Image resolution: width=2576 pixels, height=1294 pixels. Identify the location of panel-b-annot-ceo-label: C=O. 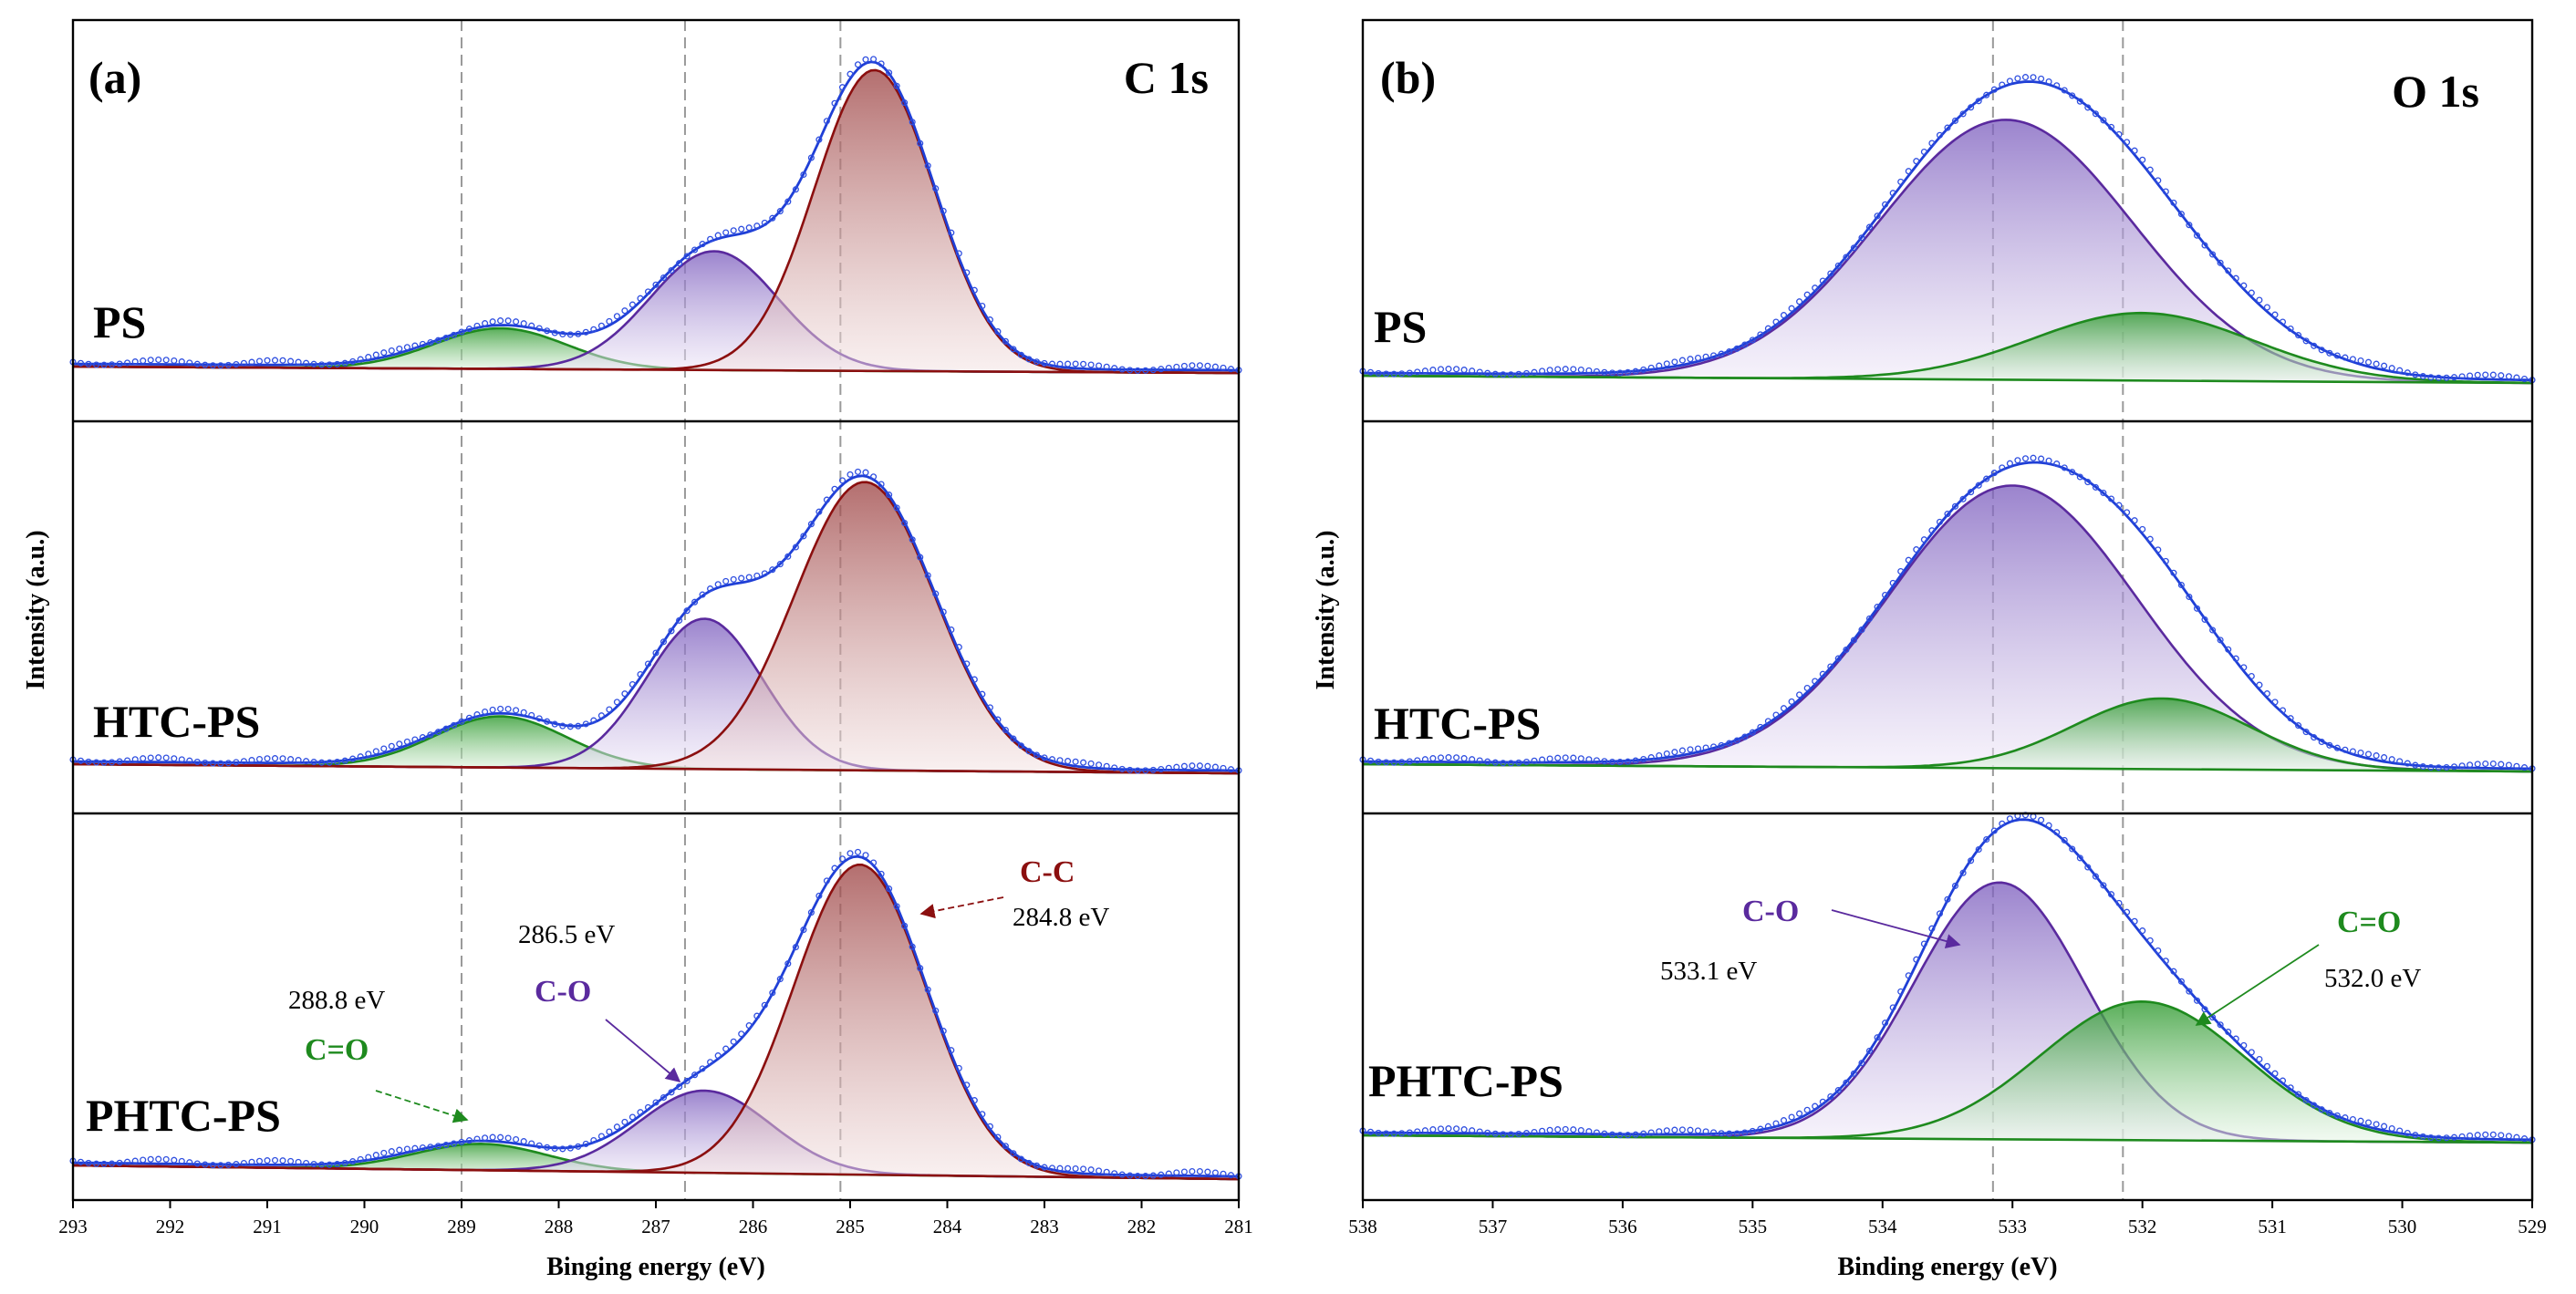
(2369, 922).